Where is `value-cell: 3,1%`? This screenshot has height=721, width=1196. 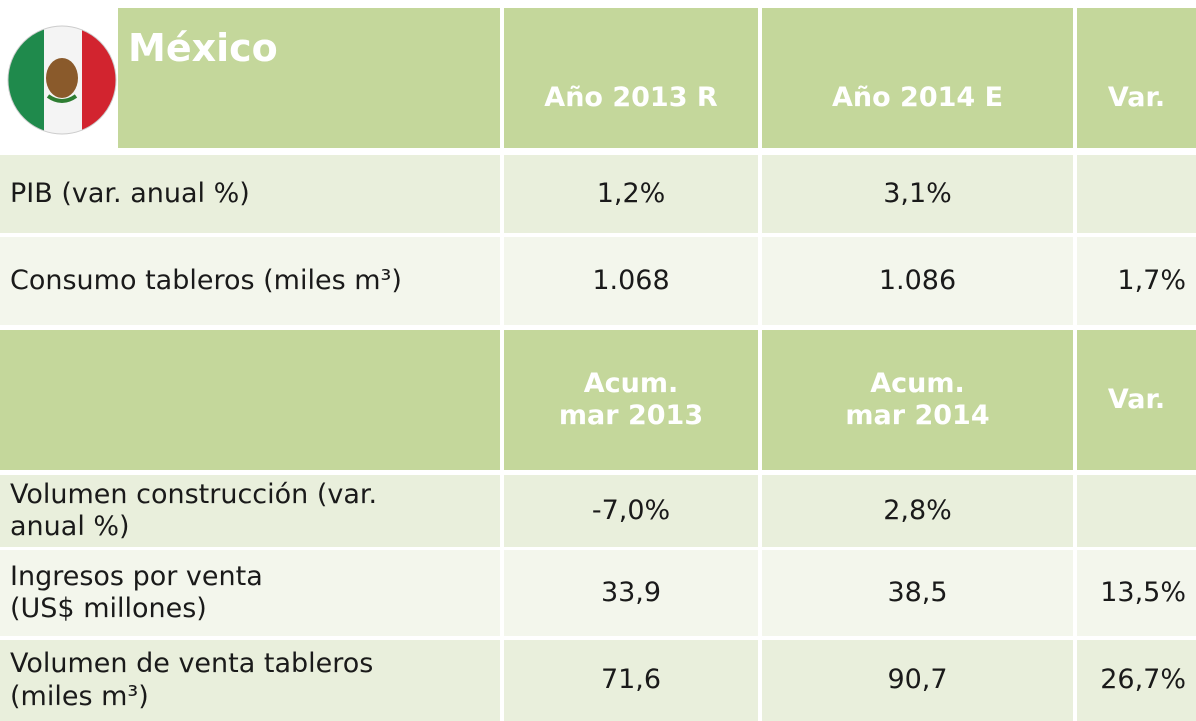
value-cell: 3,1% is located at coordinates (917, 194).